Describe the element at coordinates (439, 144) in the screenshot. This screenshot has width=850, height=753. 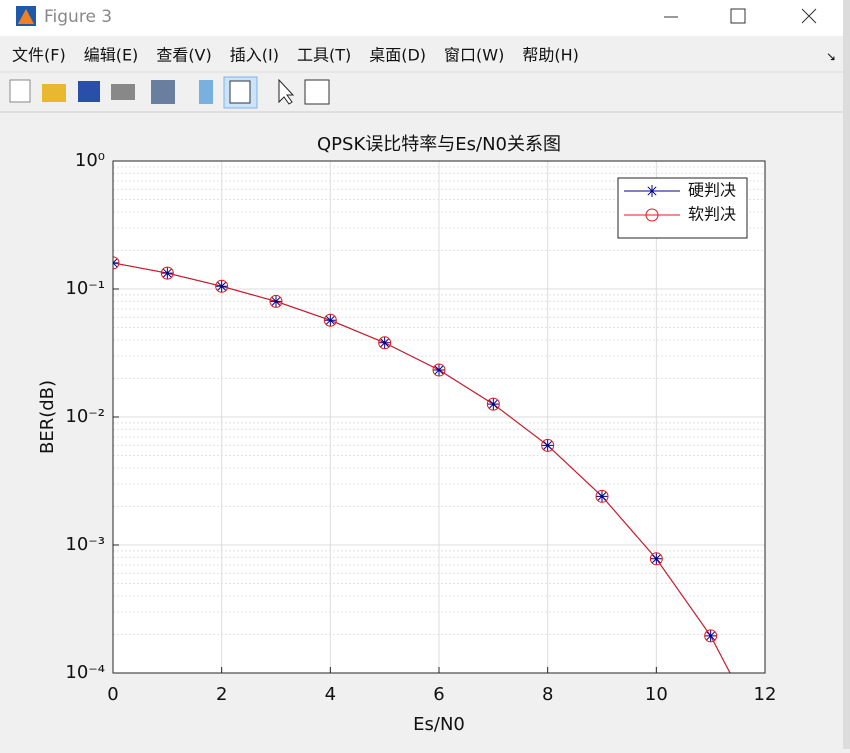
I see `chart-title: QPSK误比特率与Es/N0关系图` at that location.